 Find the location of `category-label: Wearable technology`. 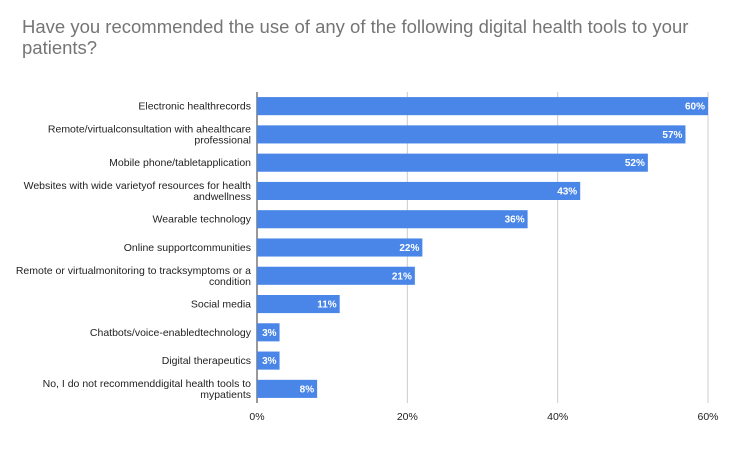

category-label: Wearable technology is located at coordinates (202, 220).